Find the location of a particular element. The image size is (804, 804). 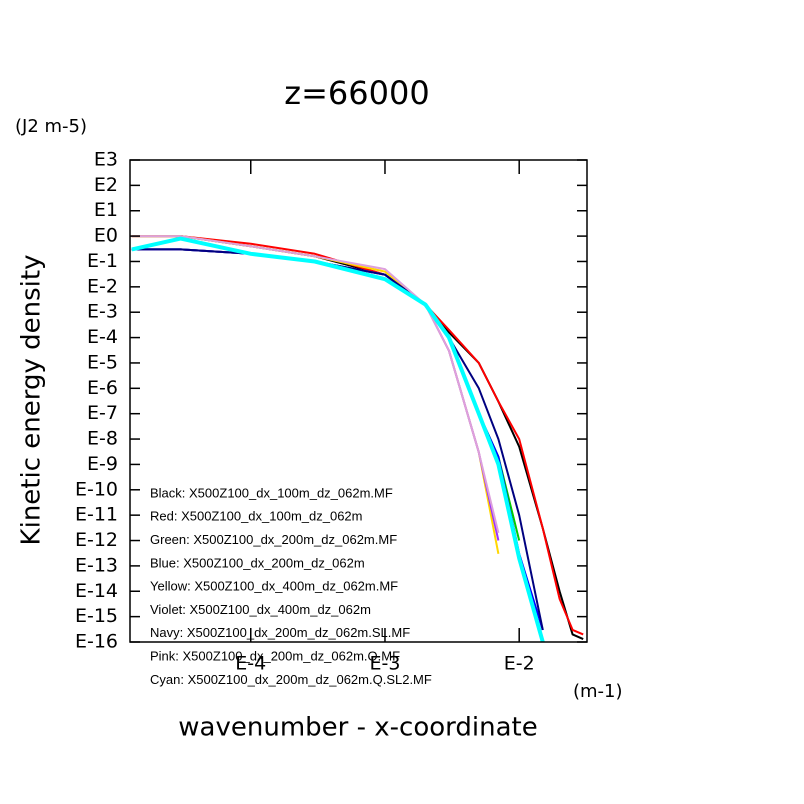

x-axis-label: wavenumber - x-coordinate is located at coordinates (357, 728).